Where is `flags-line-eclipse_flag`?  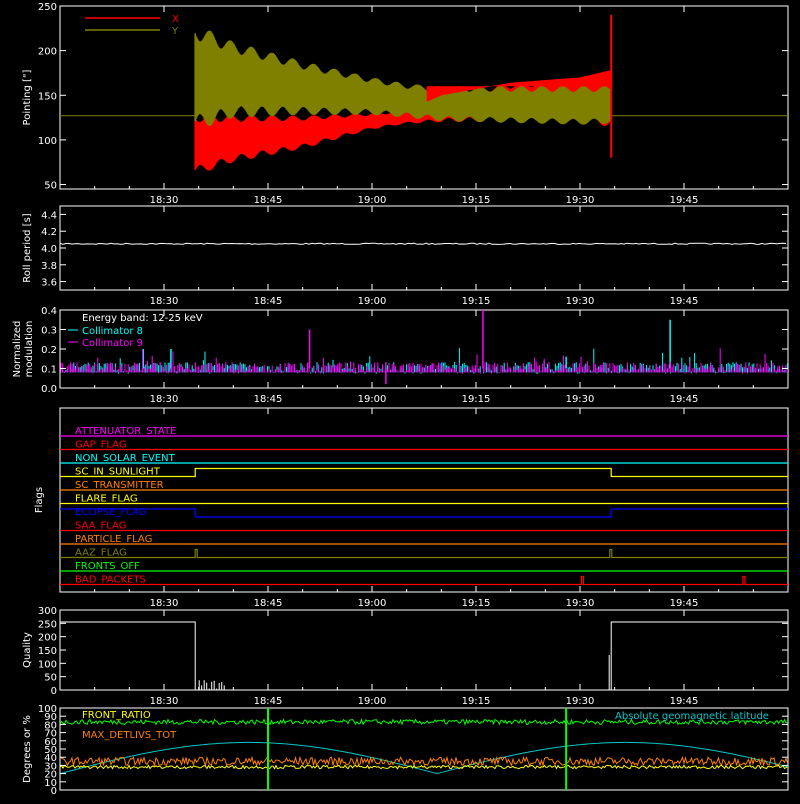 flags-line-eclipse_flag is located at coordinates (424, 513).